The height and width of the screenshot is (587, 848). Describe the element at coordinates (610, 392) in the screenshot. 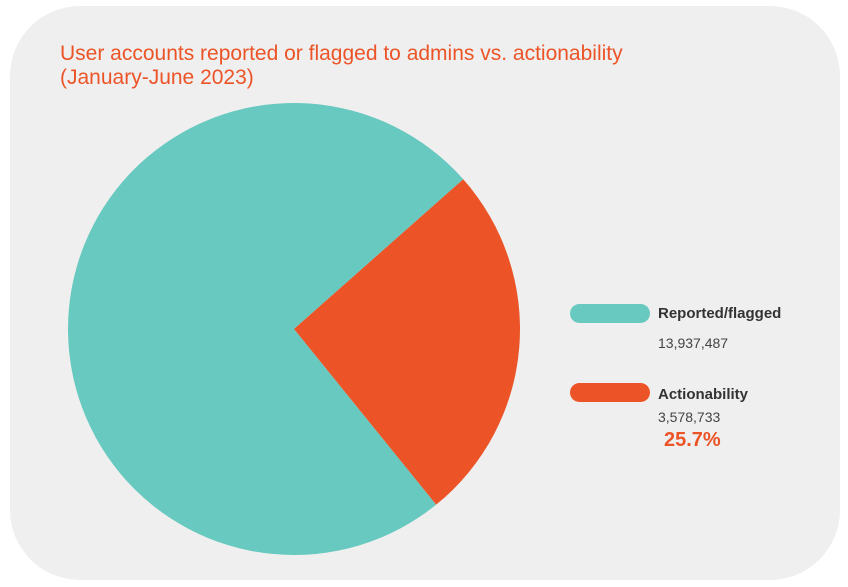

I see `legend-swatch-actionability` at that location.